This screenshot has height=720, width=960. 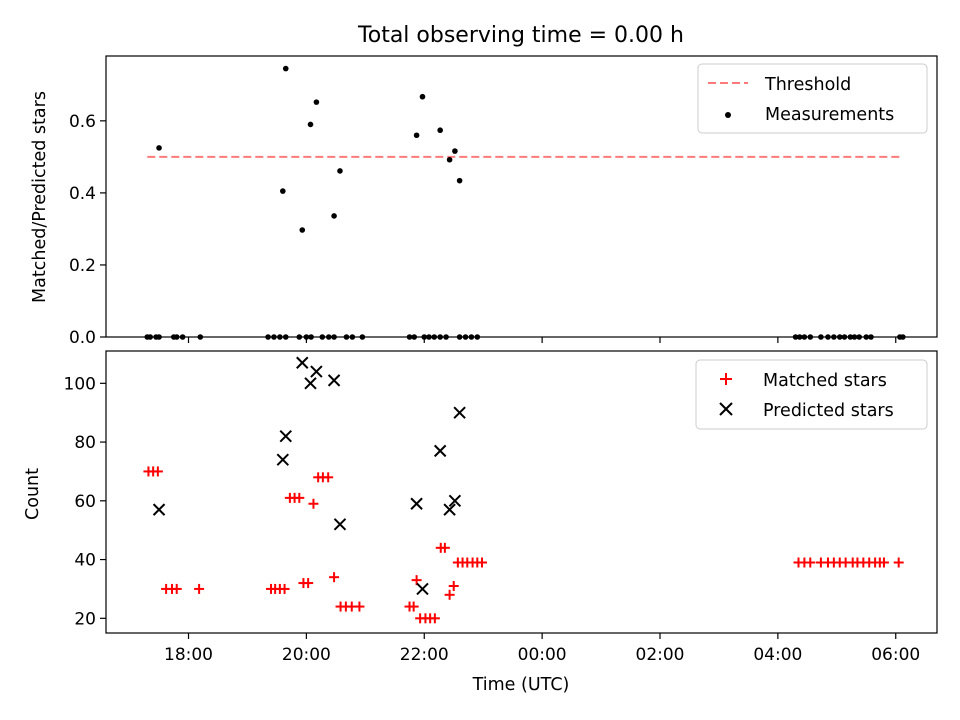 I want to click on top-ylabel: Matched/Predicted stars, so click(x=40, y=197).